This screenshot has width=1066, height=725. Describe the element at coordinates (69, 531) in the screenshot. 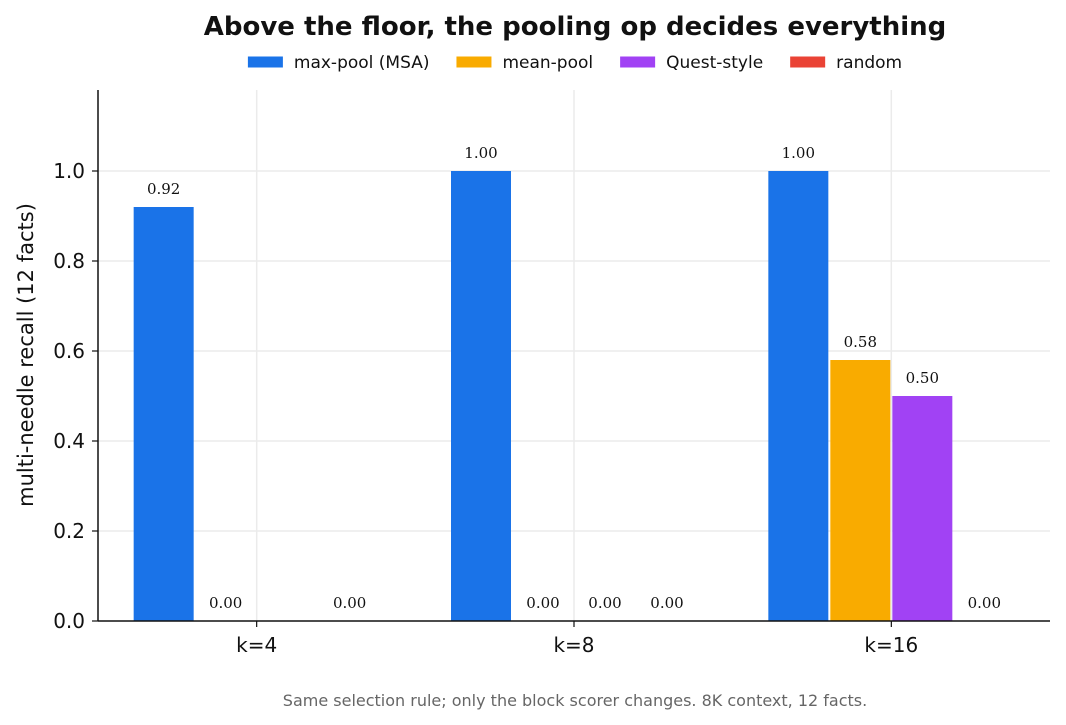

I see `y-tick-label: 0.2` at that location.